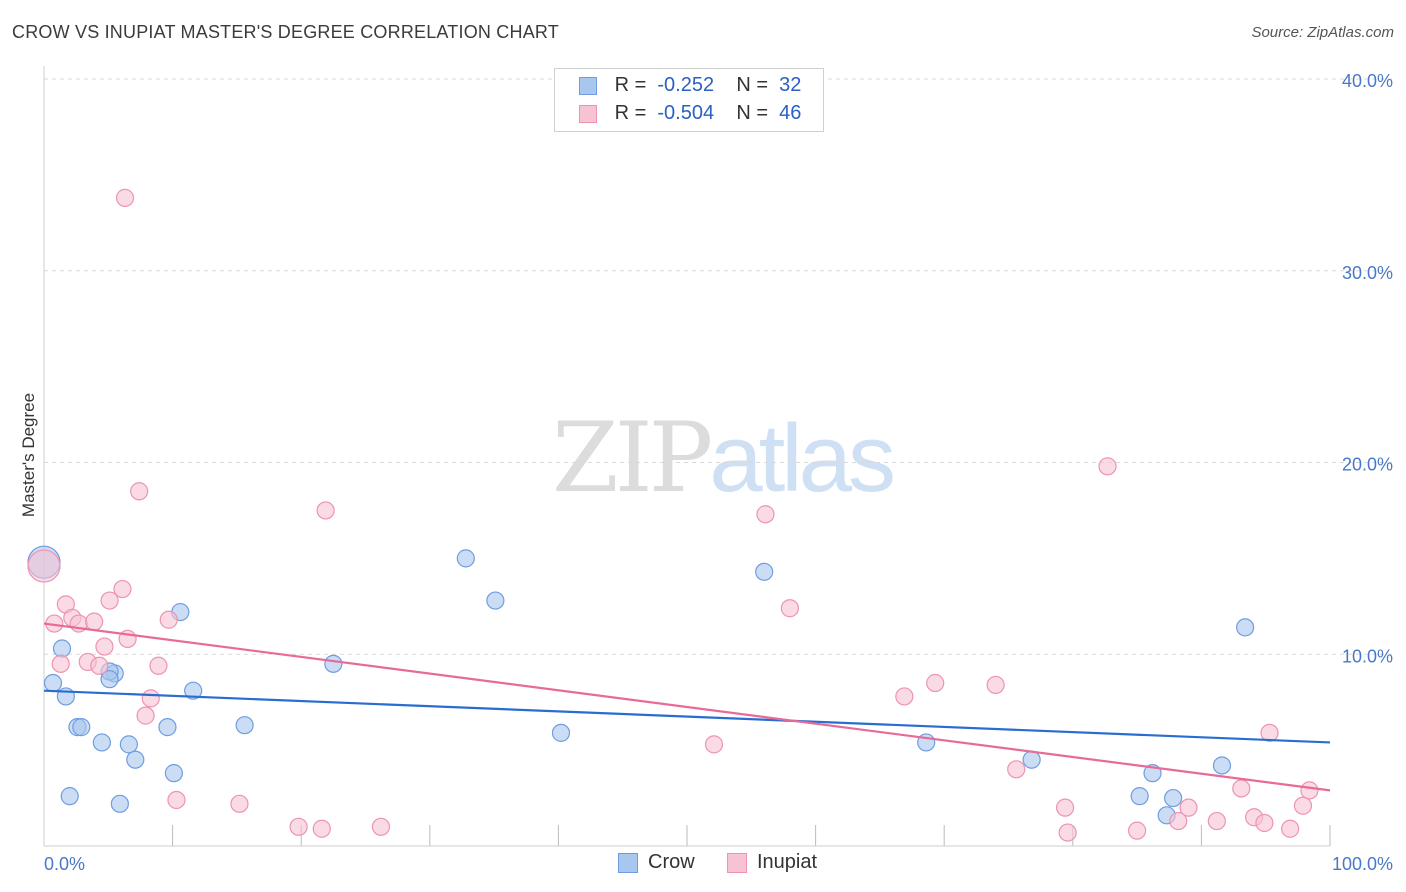  Describe the element at coordinates (686, 85) in the screenshot. I see `crow-r-value: -0.252` at that location.